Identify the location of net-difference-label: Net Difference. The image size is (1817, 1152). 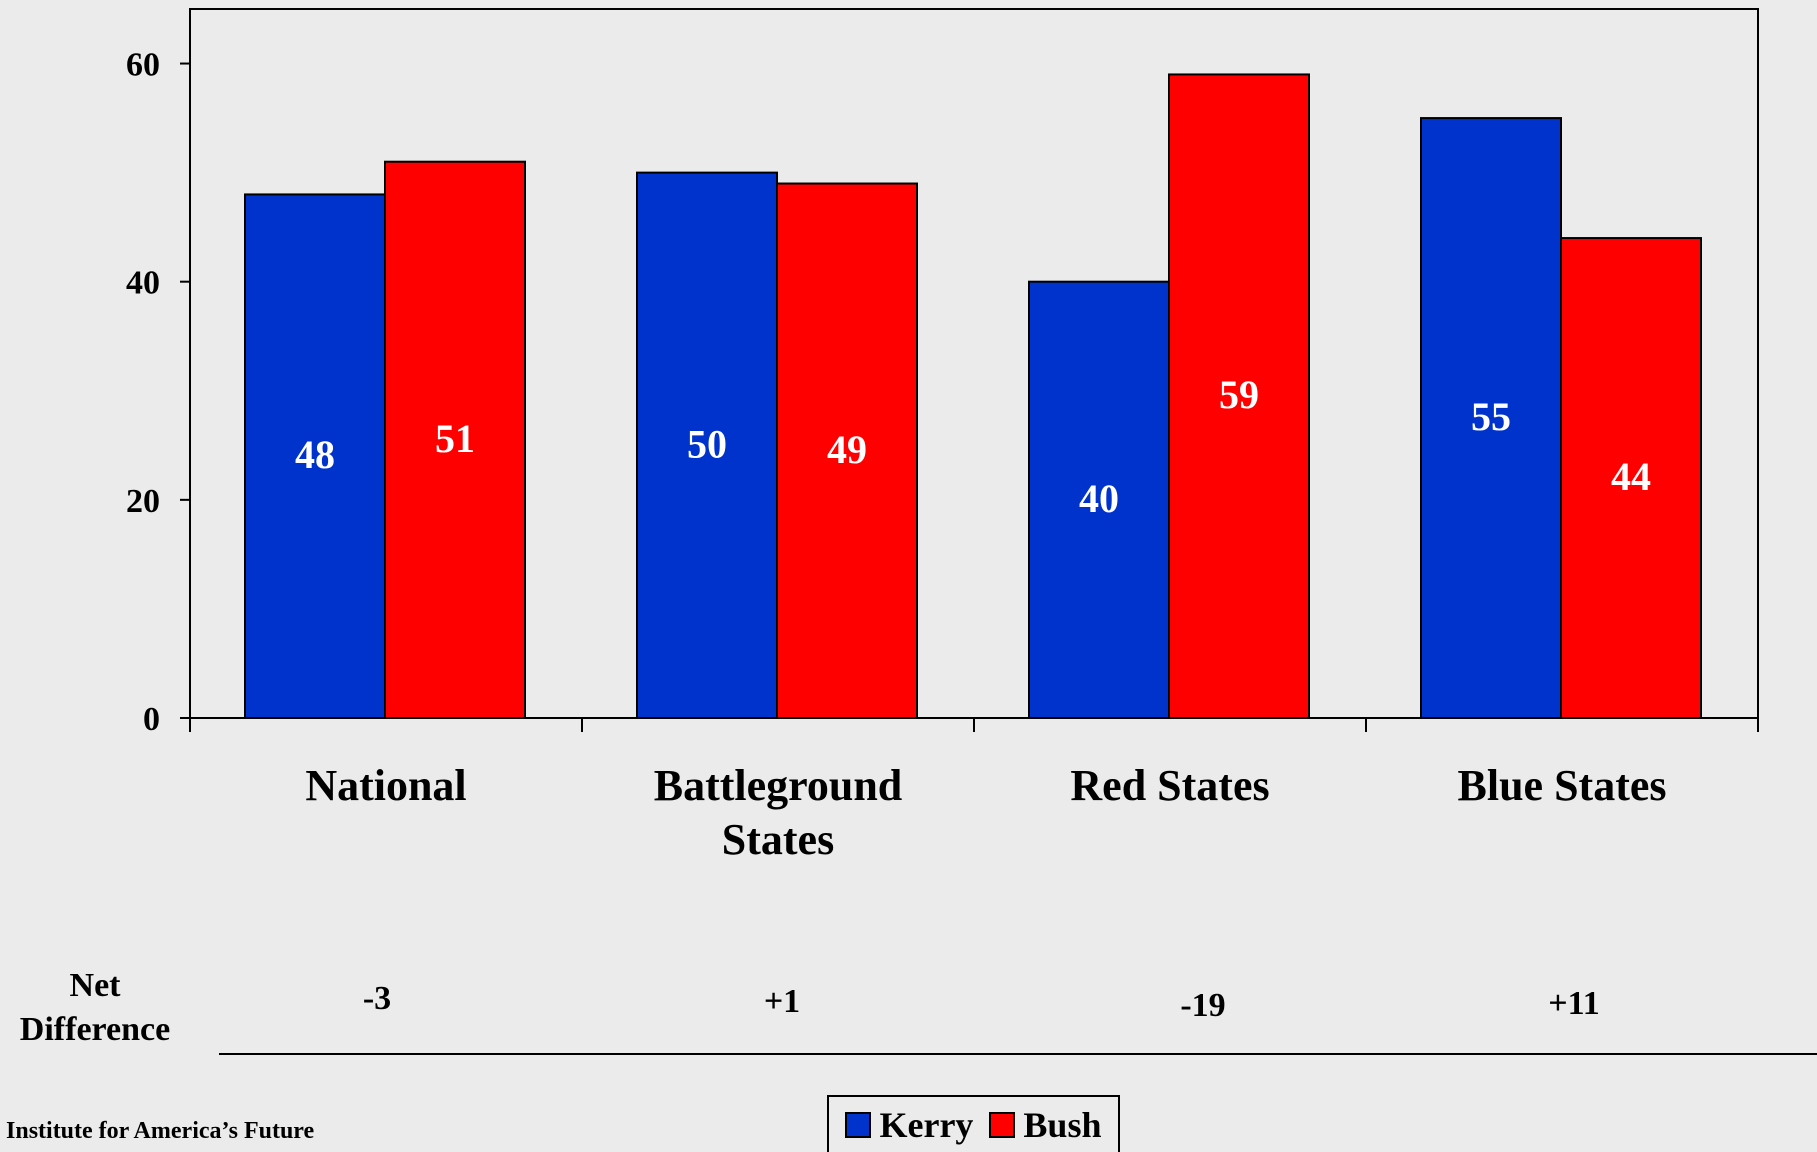
(95, 1008).